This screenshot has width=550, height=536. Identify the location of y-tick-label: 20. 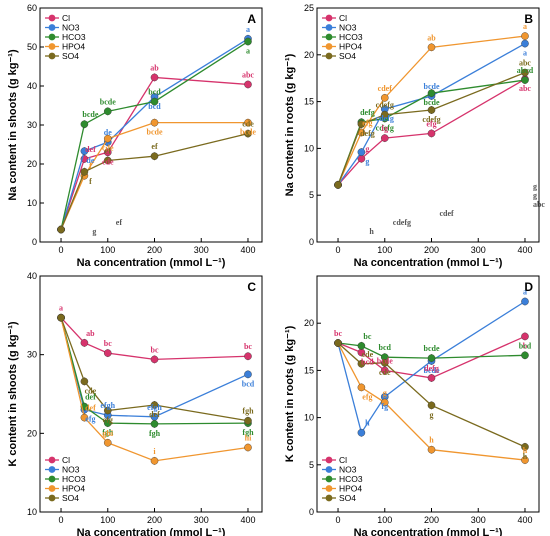
(309, 55).